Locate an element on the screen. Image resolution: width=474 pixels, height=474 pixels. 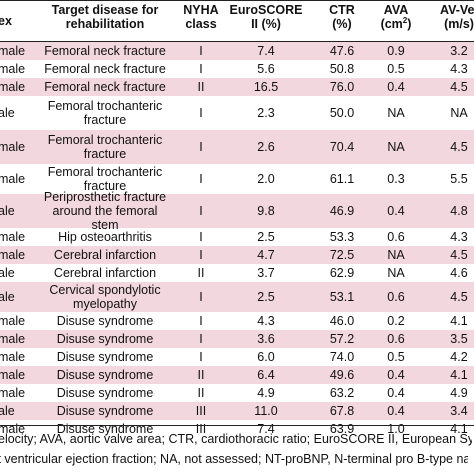
cell-ava: 0.2 is located at coordinates (396, 321).